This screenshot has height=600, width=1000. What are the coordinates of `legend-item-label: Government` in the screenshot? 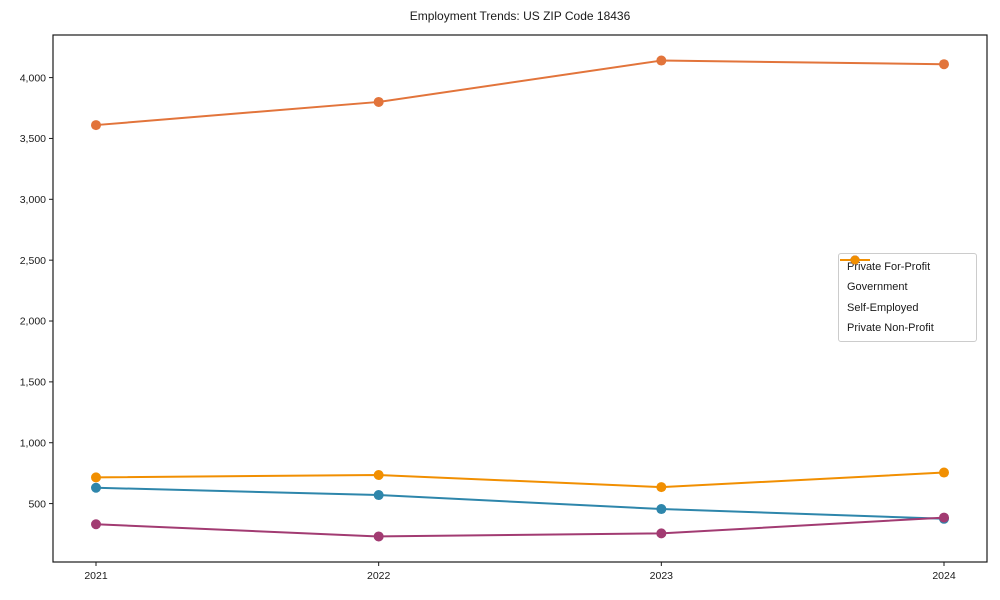 It's located at (877, 287).